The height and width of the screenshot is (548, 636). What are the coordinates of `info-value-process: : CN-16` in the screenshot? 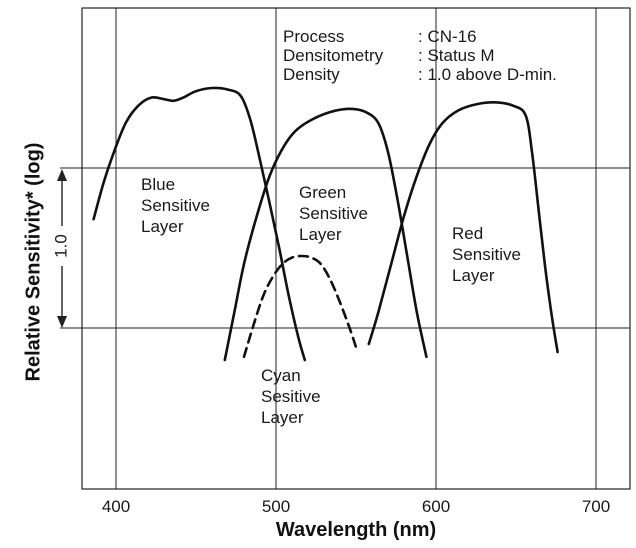 It's located at (447, 36).